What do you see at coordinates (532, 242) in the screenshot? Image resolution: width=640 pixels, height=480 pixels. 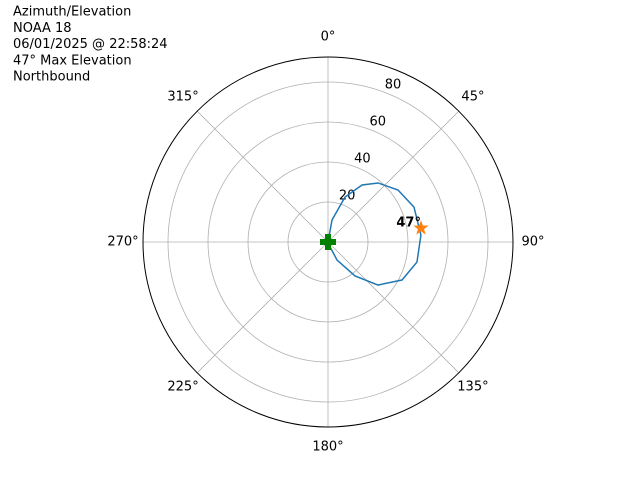 I see `theta-tick-label: 90°` at bounding box center [532, 242].